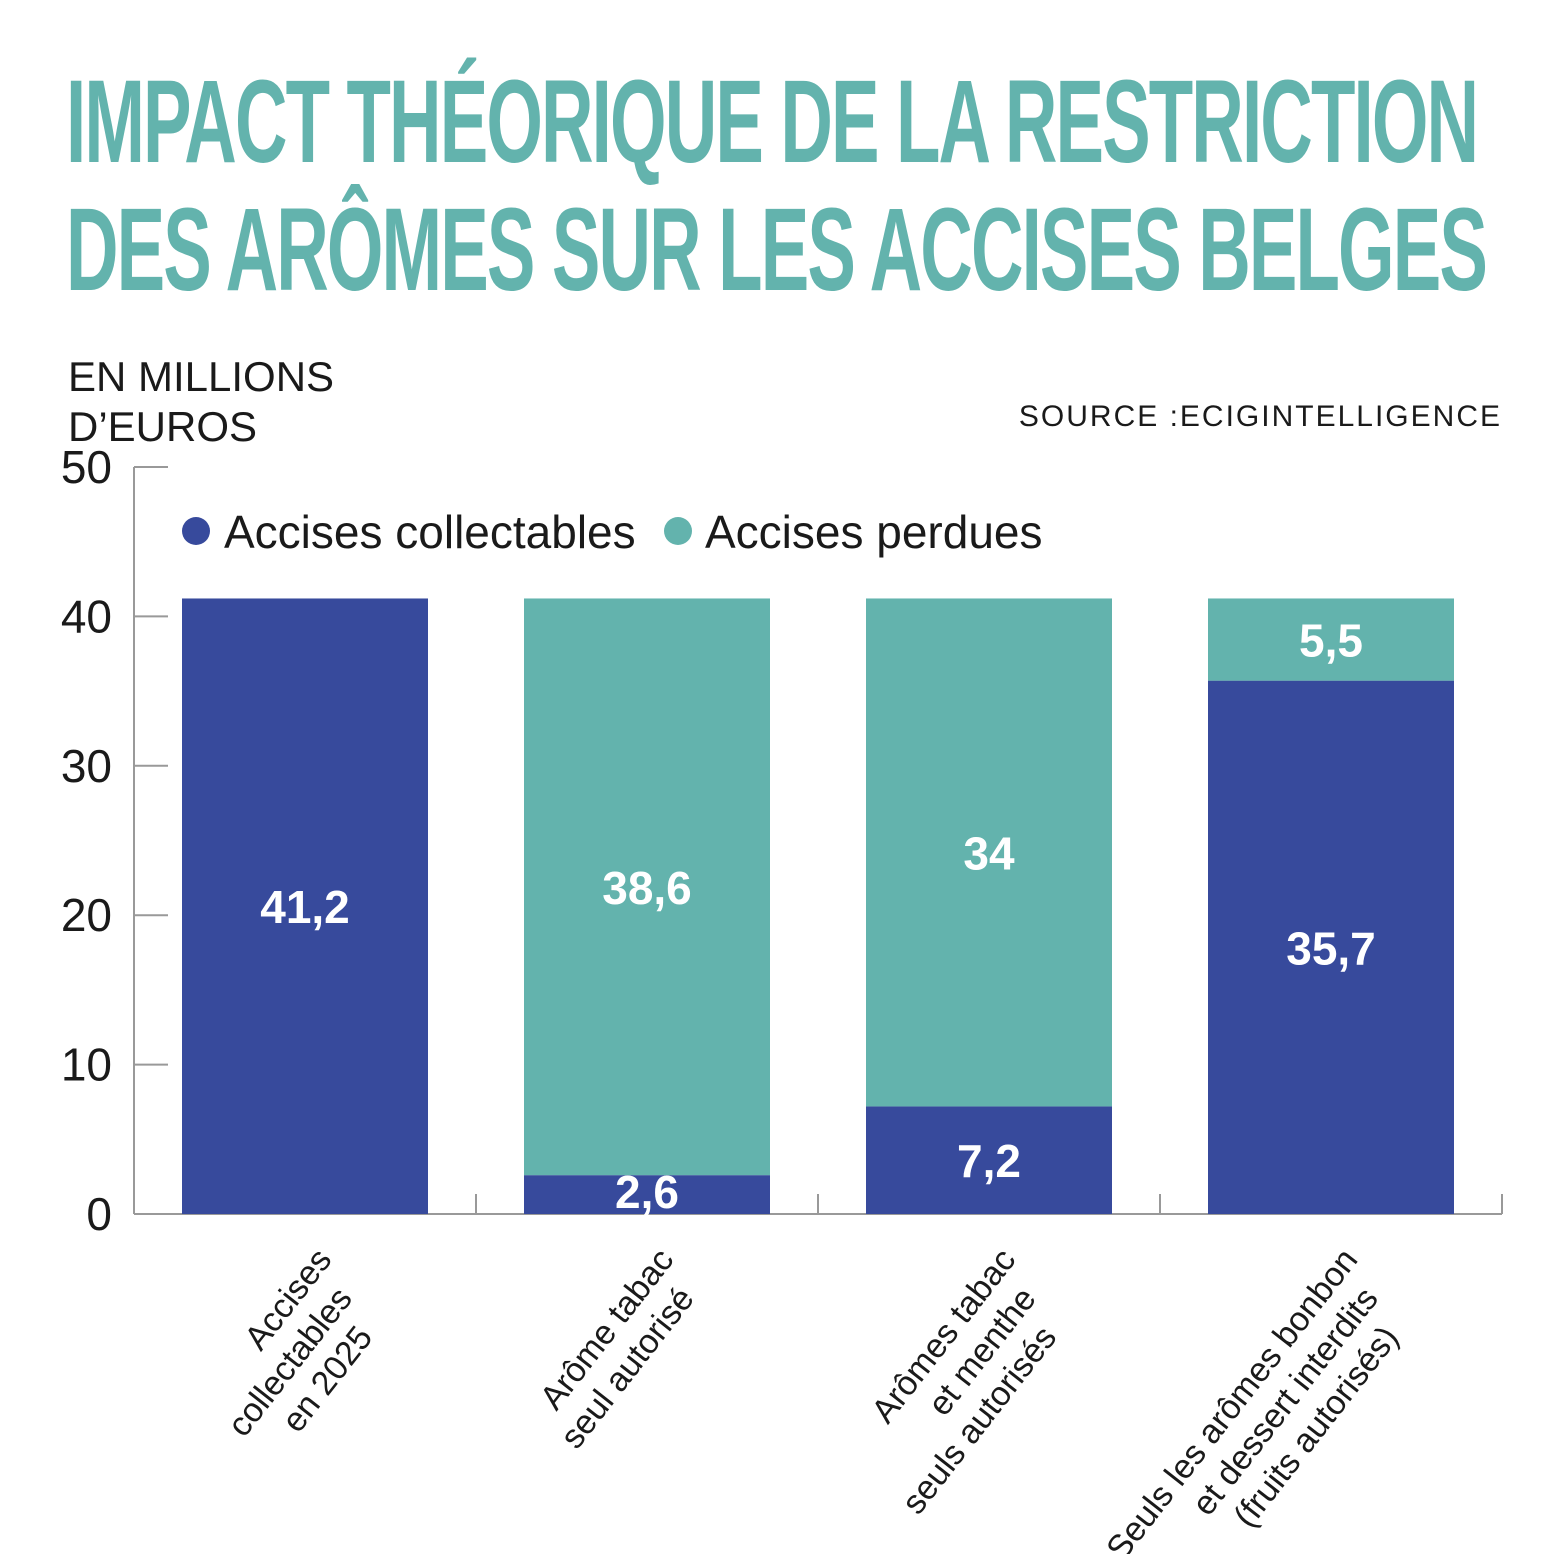 The width and height of the screenshot is (1558, 1554). What do you see at coordinates (86, 467) in the screenshot?
I see `y-tick-label-50: 50` at bounding box center [86, 467].